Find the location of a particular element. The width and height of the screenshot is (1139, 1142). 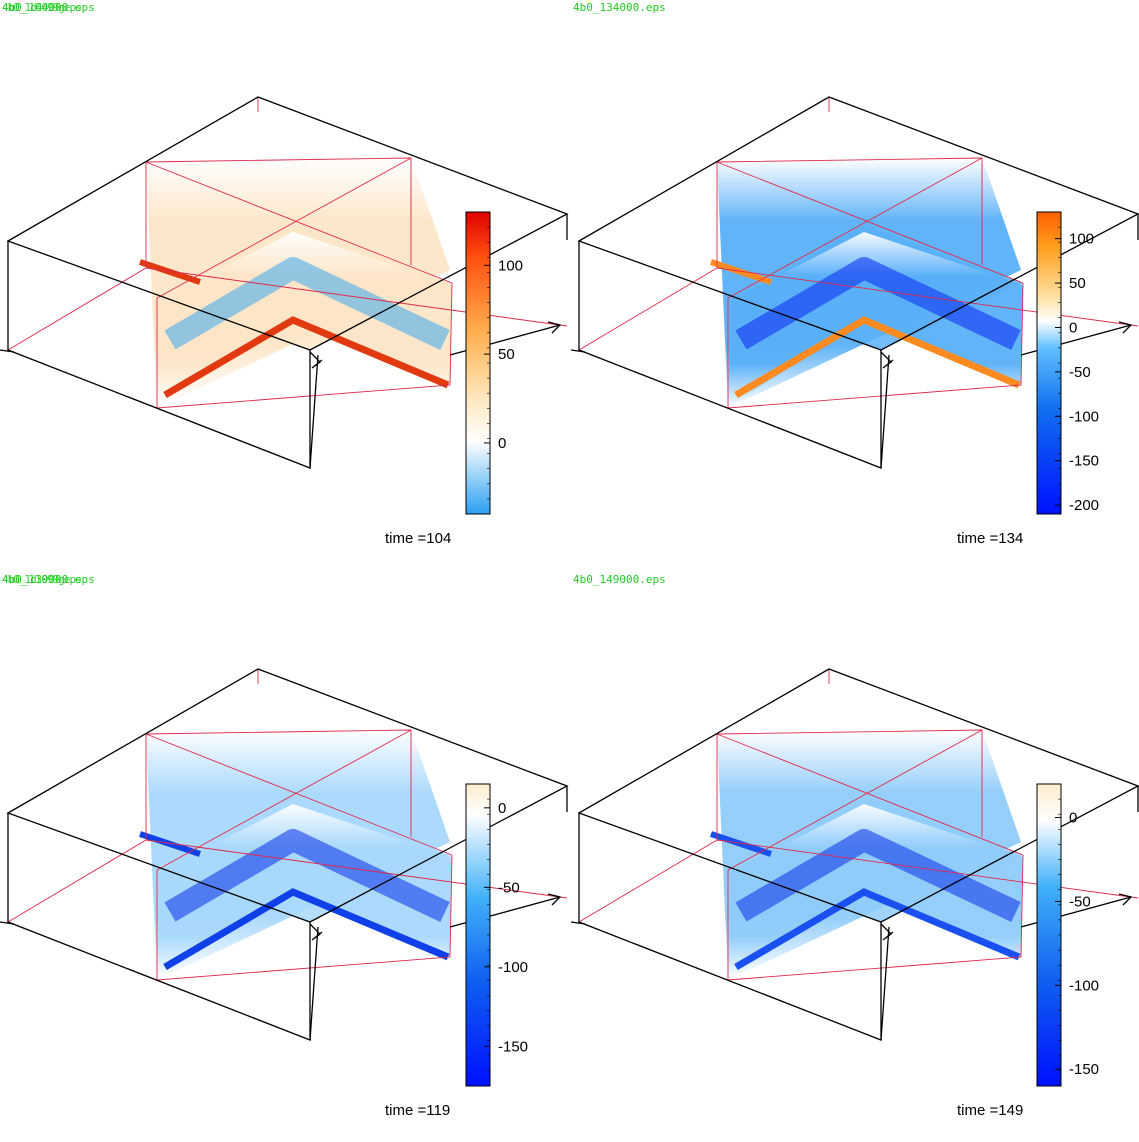

time-label: time =134 is located at coordinates (990, 538).